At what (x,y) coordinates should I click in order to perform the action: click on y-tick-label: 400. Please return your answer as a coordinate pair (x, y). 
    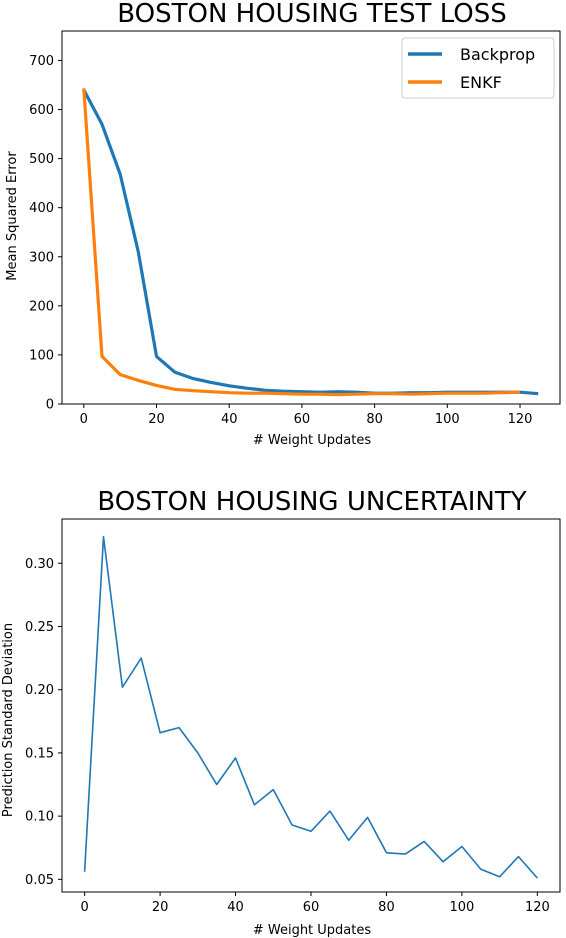
    Looking at the image, I should click on (41, 208).